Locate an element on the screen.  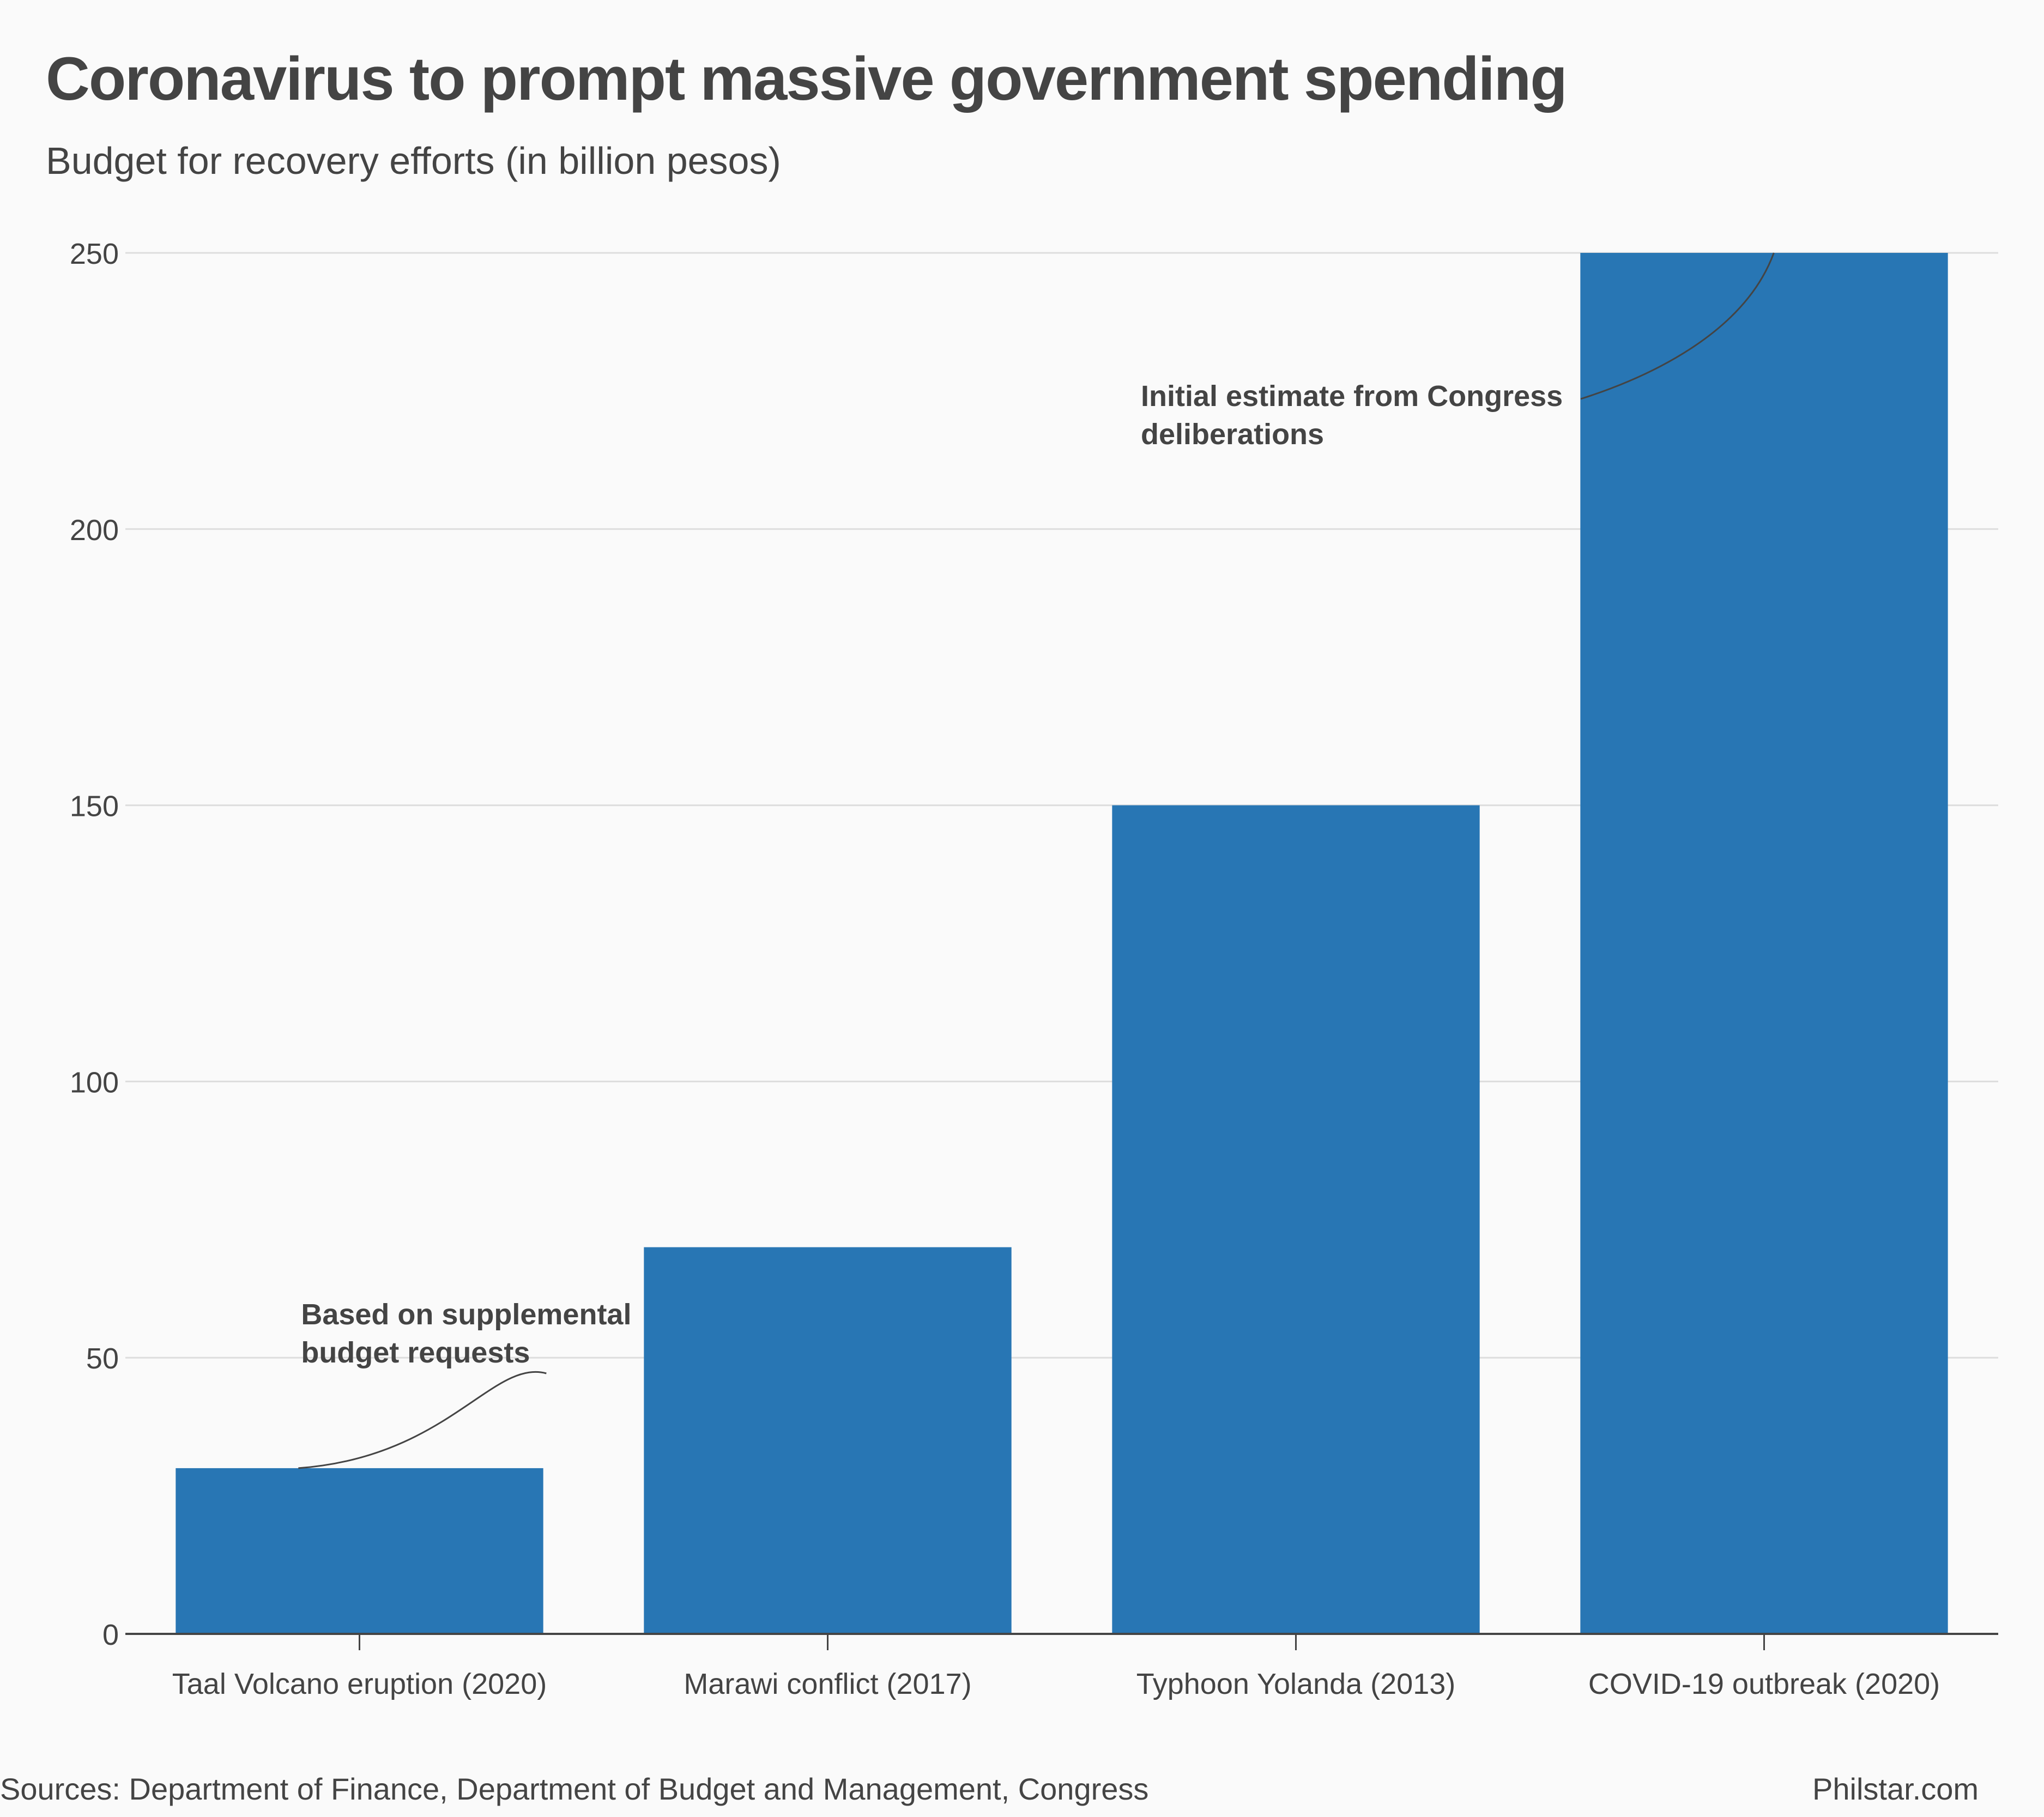
y-tick-label: 50 is located at coordinates (103, 1359).